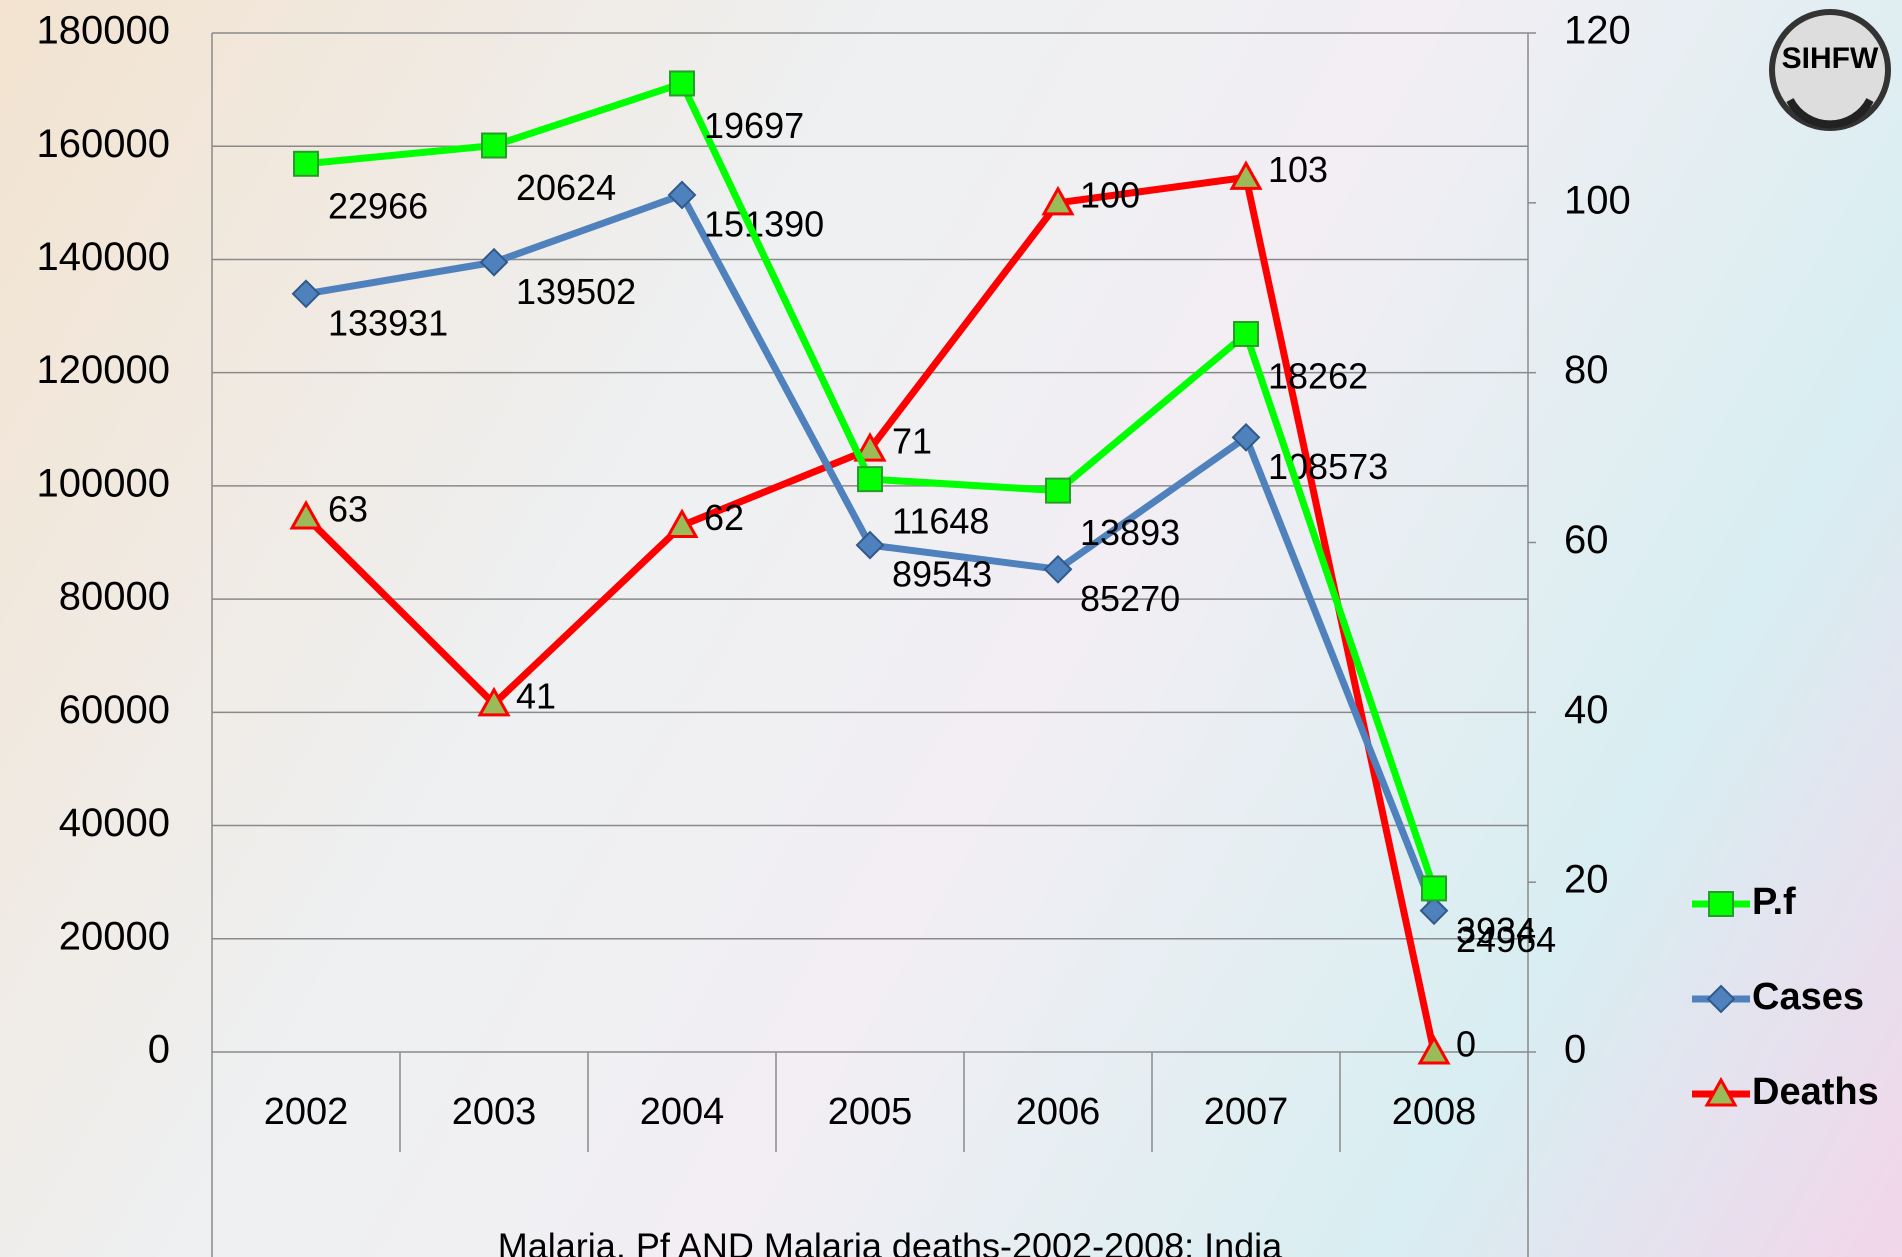 The width and height of the screenshot is (1902, 1257). Describe the element at coordinates (576, 291) in the screenshot. I see `data-label: 139502` at that location.